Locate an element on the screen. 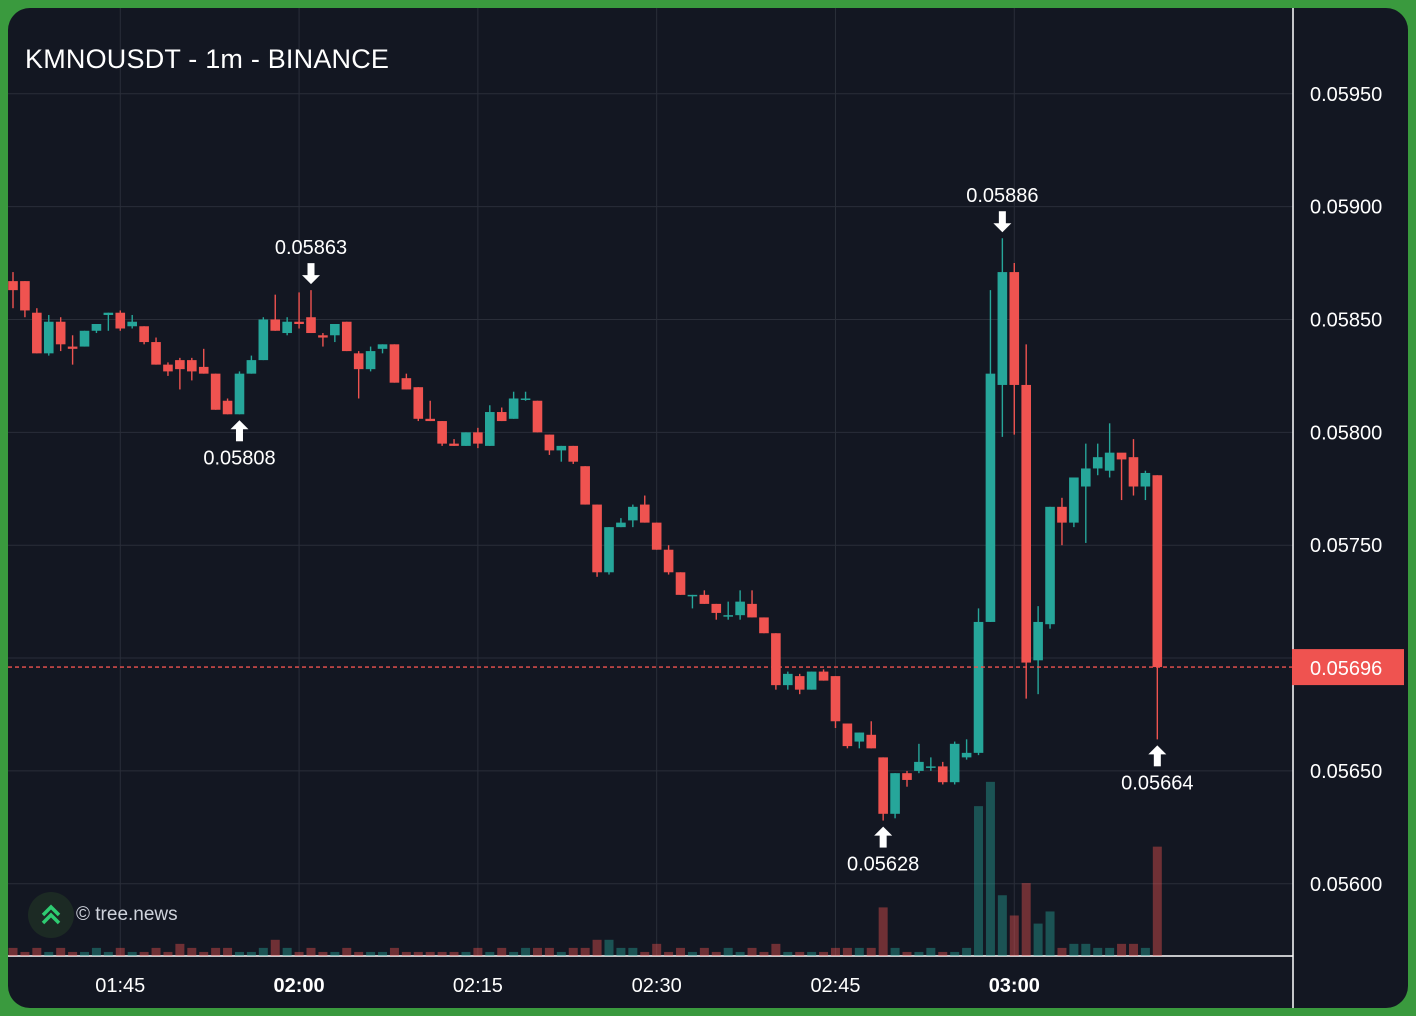 The image size is (1416, 1016). y-tick-label: 0.05600 is located at coordinates (1346, 885).